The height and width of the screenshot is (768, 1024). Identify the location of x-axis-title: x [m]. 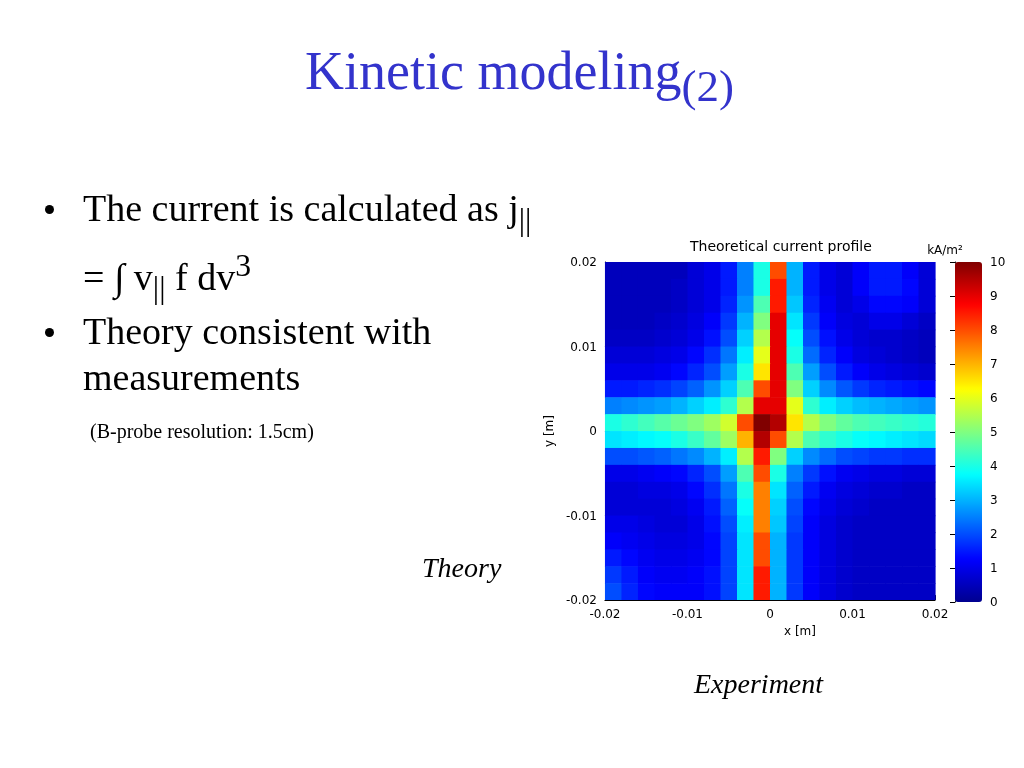
(799, 631).